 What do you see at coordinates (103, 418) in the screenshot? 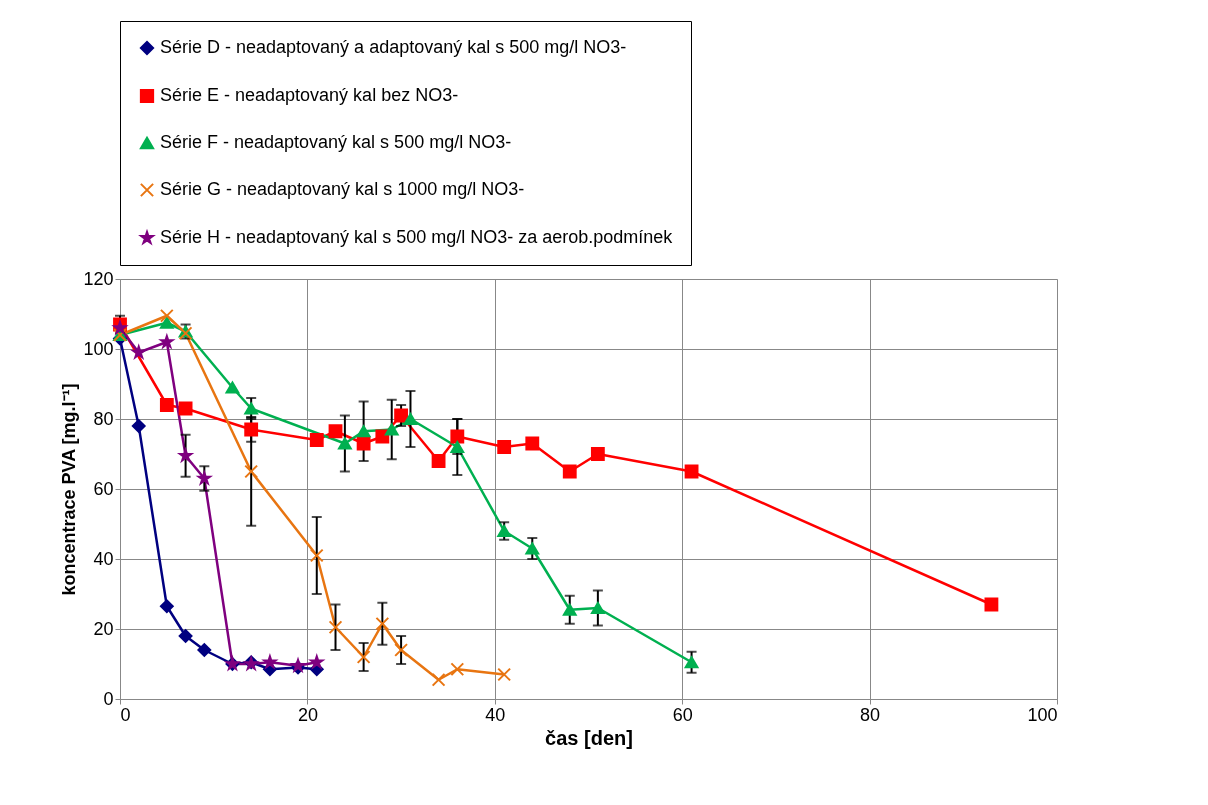
I see `y-tick-label: 80` at bounding box center [103, 418].